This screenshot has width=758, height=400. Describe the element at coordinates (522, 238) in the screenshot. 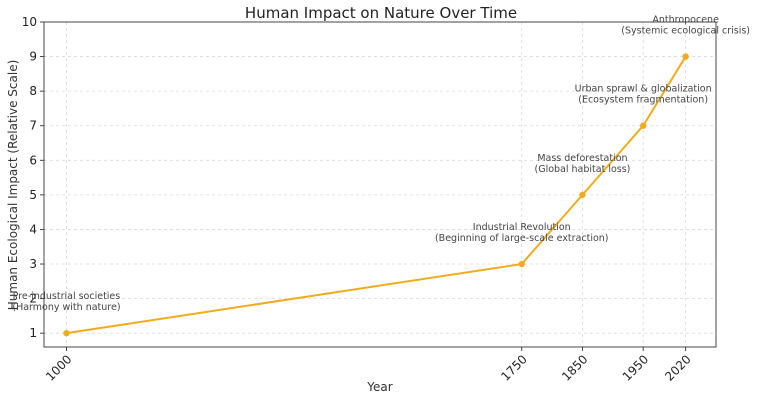

I see `annotation-line: (Beginning of large-scale extraction)` at that location.